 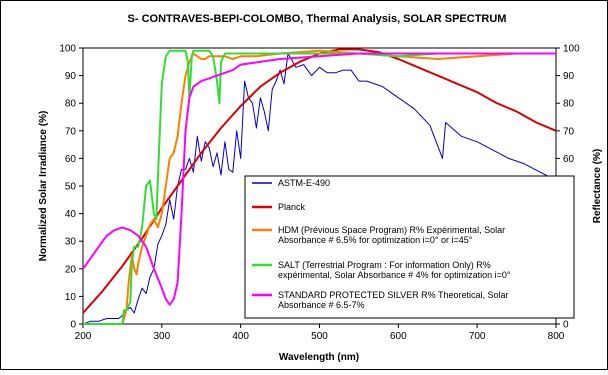 What do you see at coordinates (71, 214) in the screenshot?
I see `y-tick-label-left: 40` at bounding box center [71, 214].